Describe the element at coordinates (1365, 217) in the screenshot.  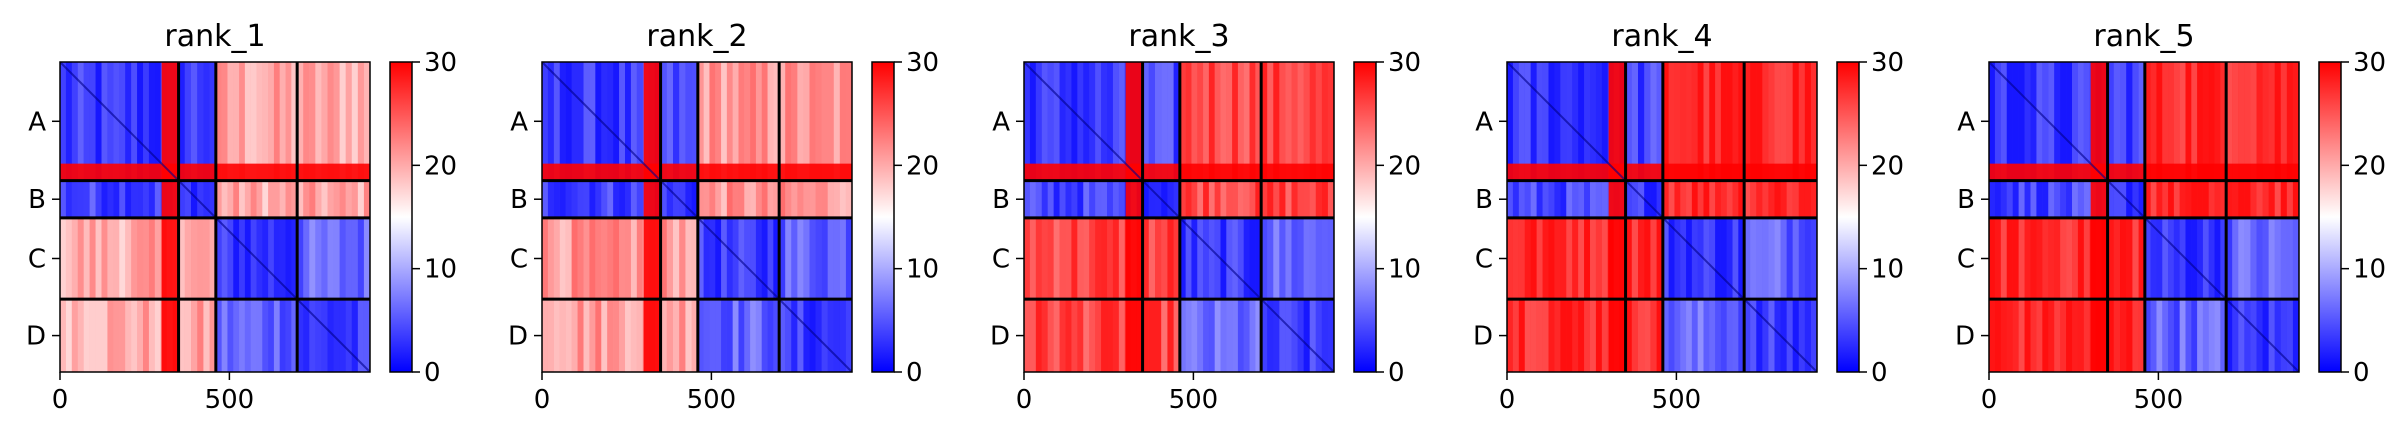
I see `colorbar` at that location.